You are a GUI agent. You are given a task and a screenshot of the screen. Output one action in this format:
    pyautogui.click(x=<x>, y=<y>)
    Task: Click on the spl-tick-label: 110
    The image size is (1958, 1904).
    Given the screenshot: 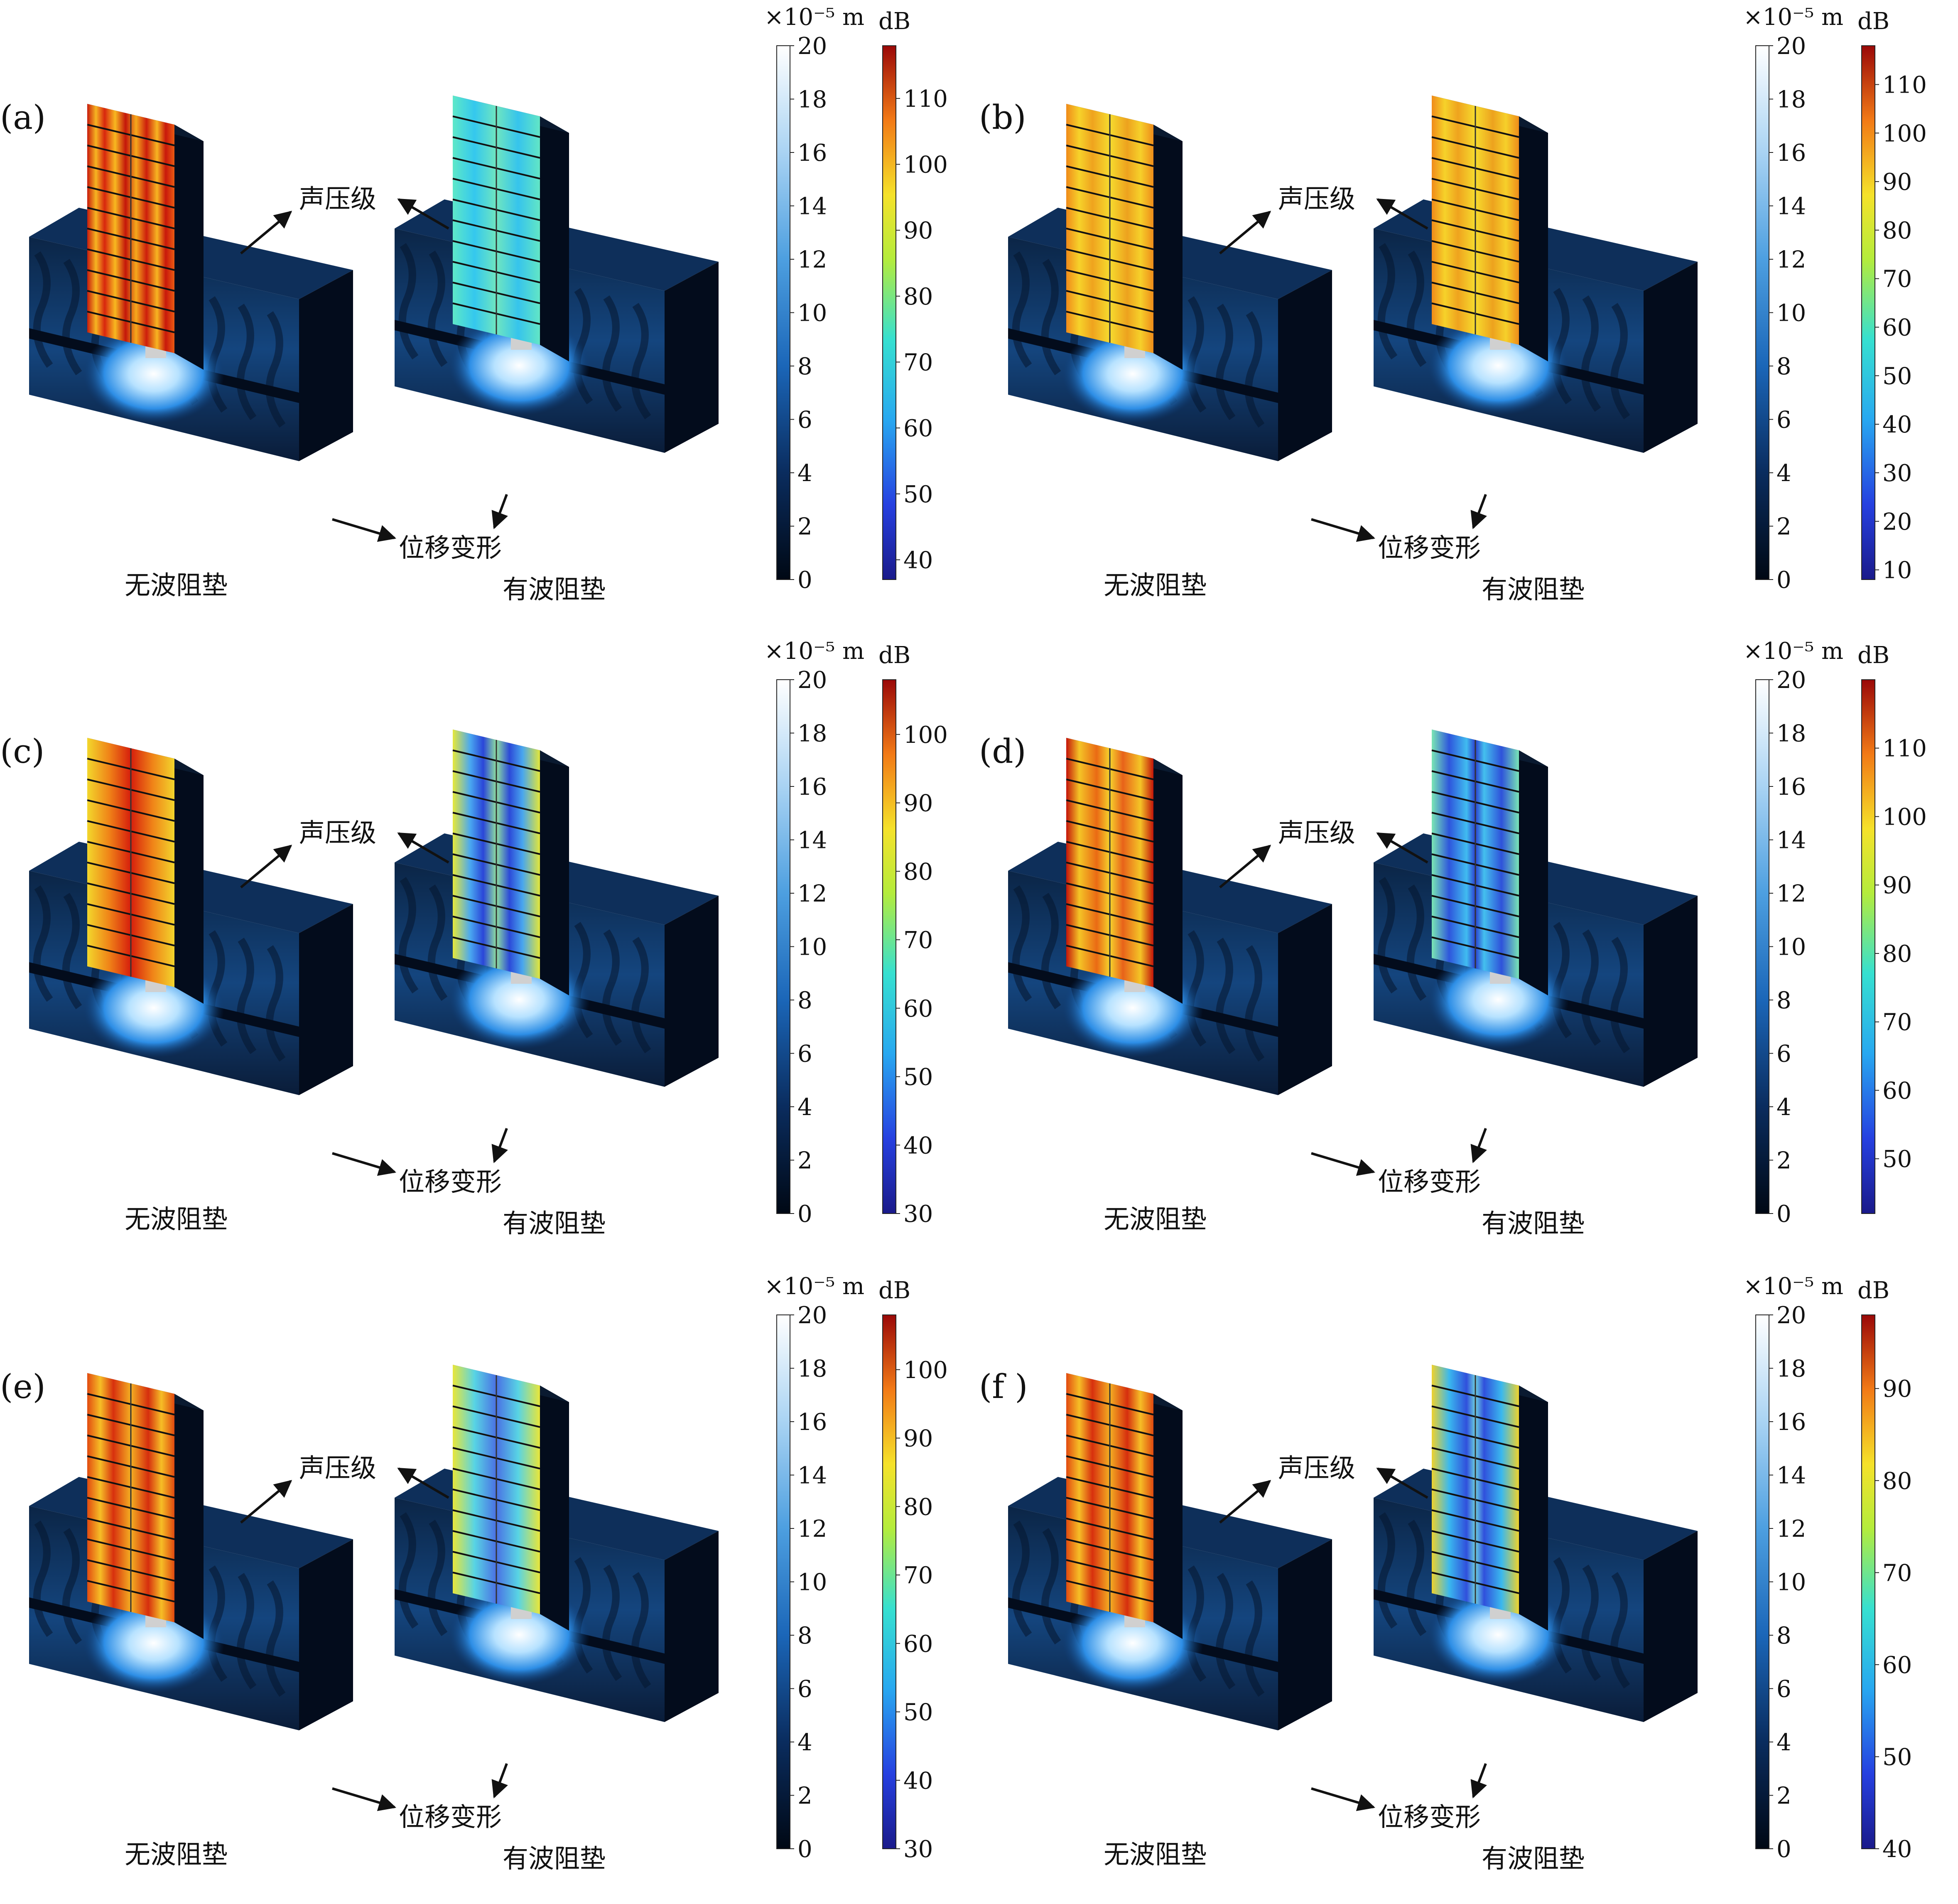 What is the action you would take?
    pyautogui.click(x=925, y=100)
    